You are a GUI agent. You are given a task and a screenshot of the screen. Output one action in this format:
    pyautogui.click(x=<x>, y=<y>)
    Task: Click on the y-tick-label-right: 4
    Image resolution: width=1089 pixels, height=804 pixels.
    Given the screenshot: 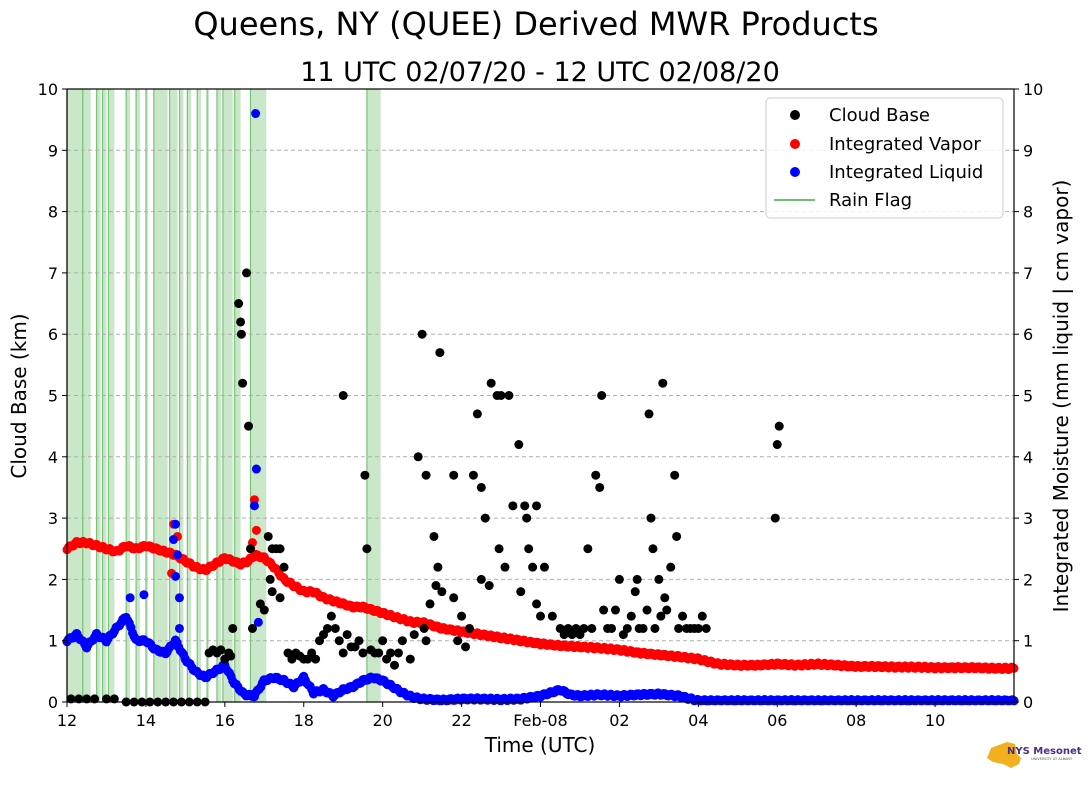 What is the action you would take?
    pyautogui.click(x=1028, y=457)
    